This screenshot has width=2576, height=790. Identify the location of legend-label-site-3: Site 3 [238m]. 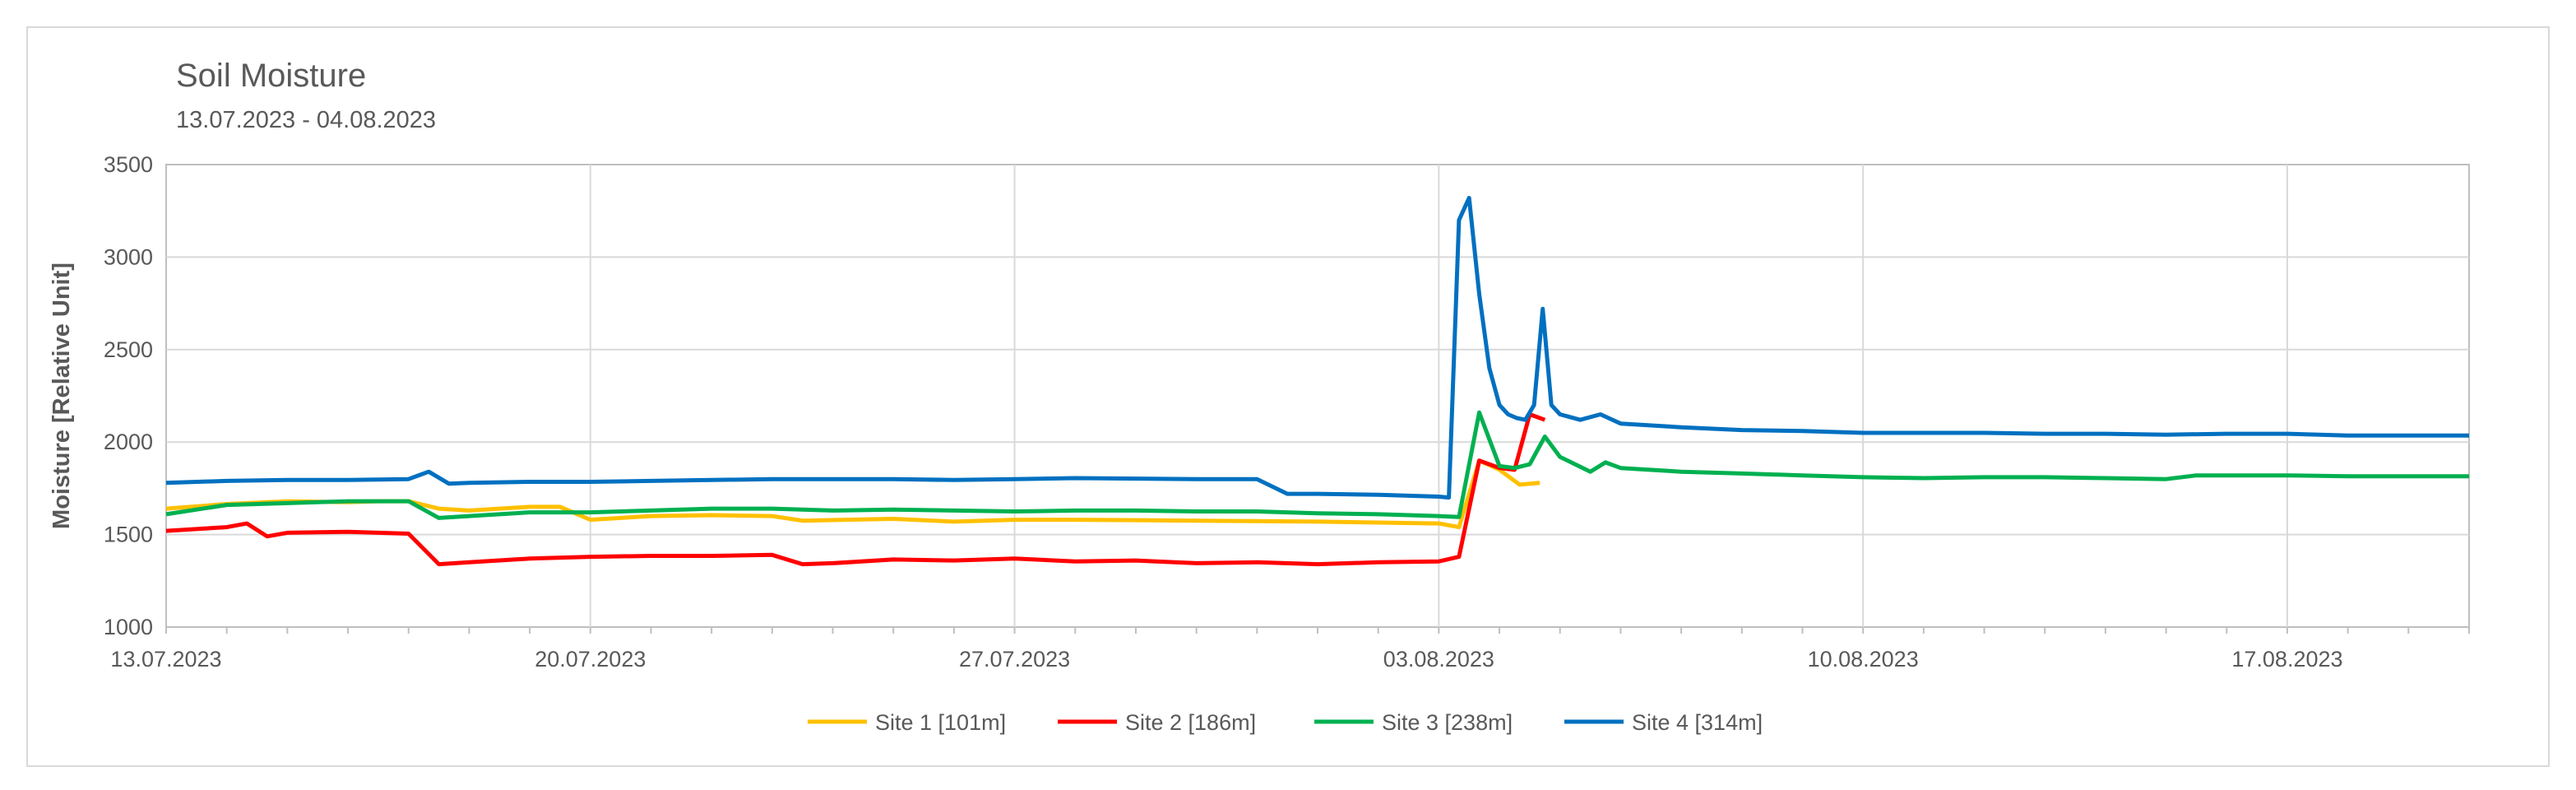
(1448, 722).